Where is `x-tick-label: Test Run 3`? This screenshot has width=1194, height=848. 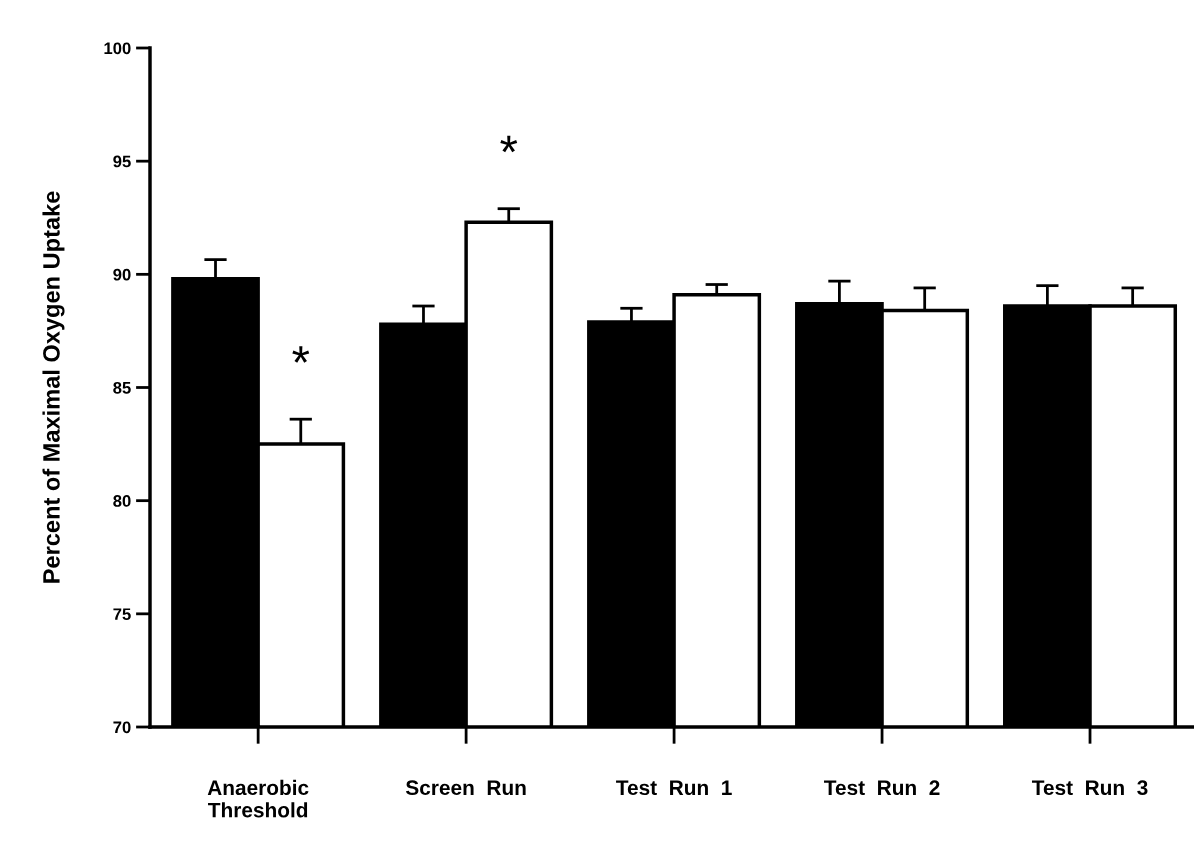 x-tick-label: Test Run 3 is located at coordinates (1089, 788).